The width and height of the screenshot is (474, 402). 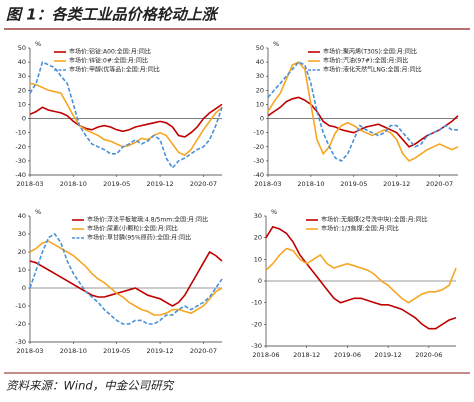 I want to click on source-note: 资料来源：Wind，中金公司研究, so click(x=90, y=386).